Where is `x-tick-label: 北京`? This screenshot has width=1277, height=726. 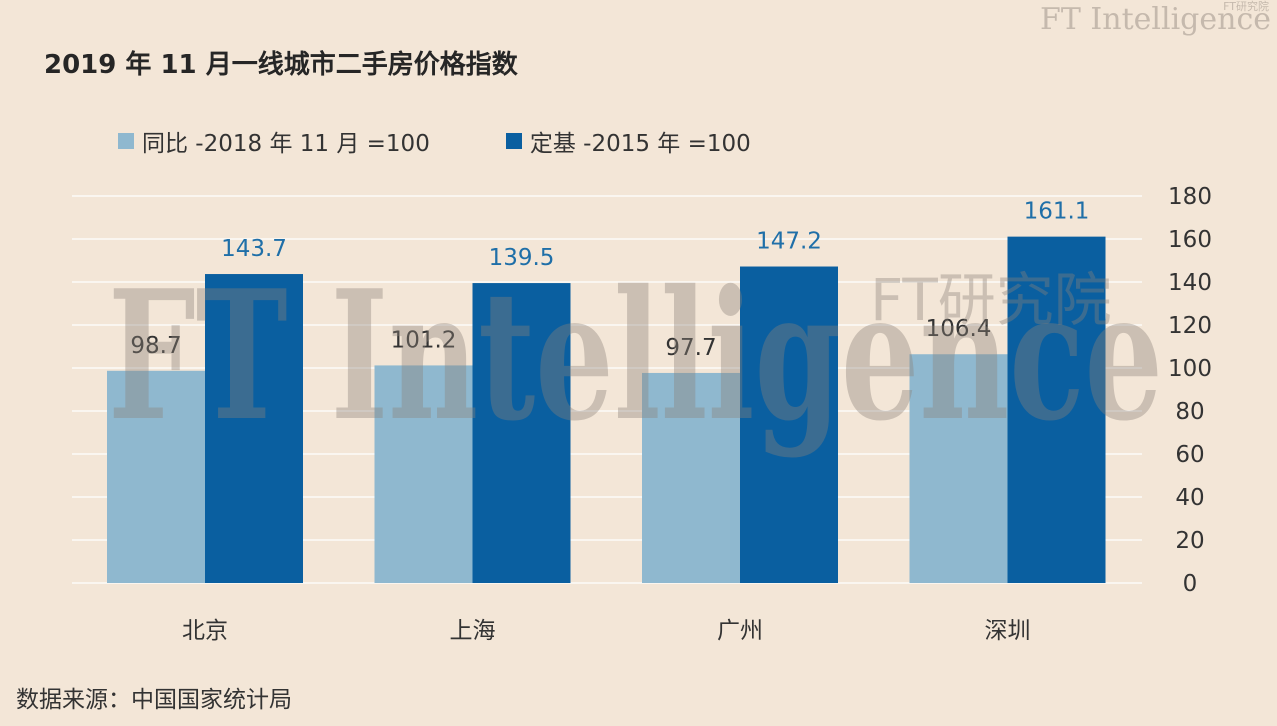 x-tick-label: 北京 is located at coordinates (205, 631).